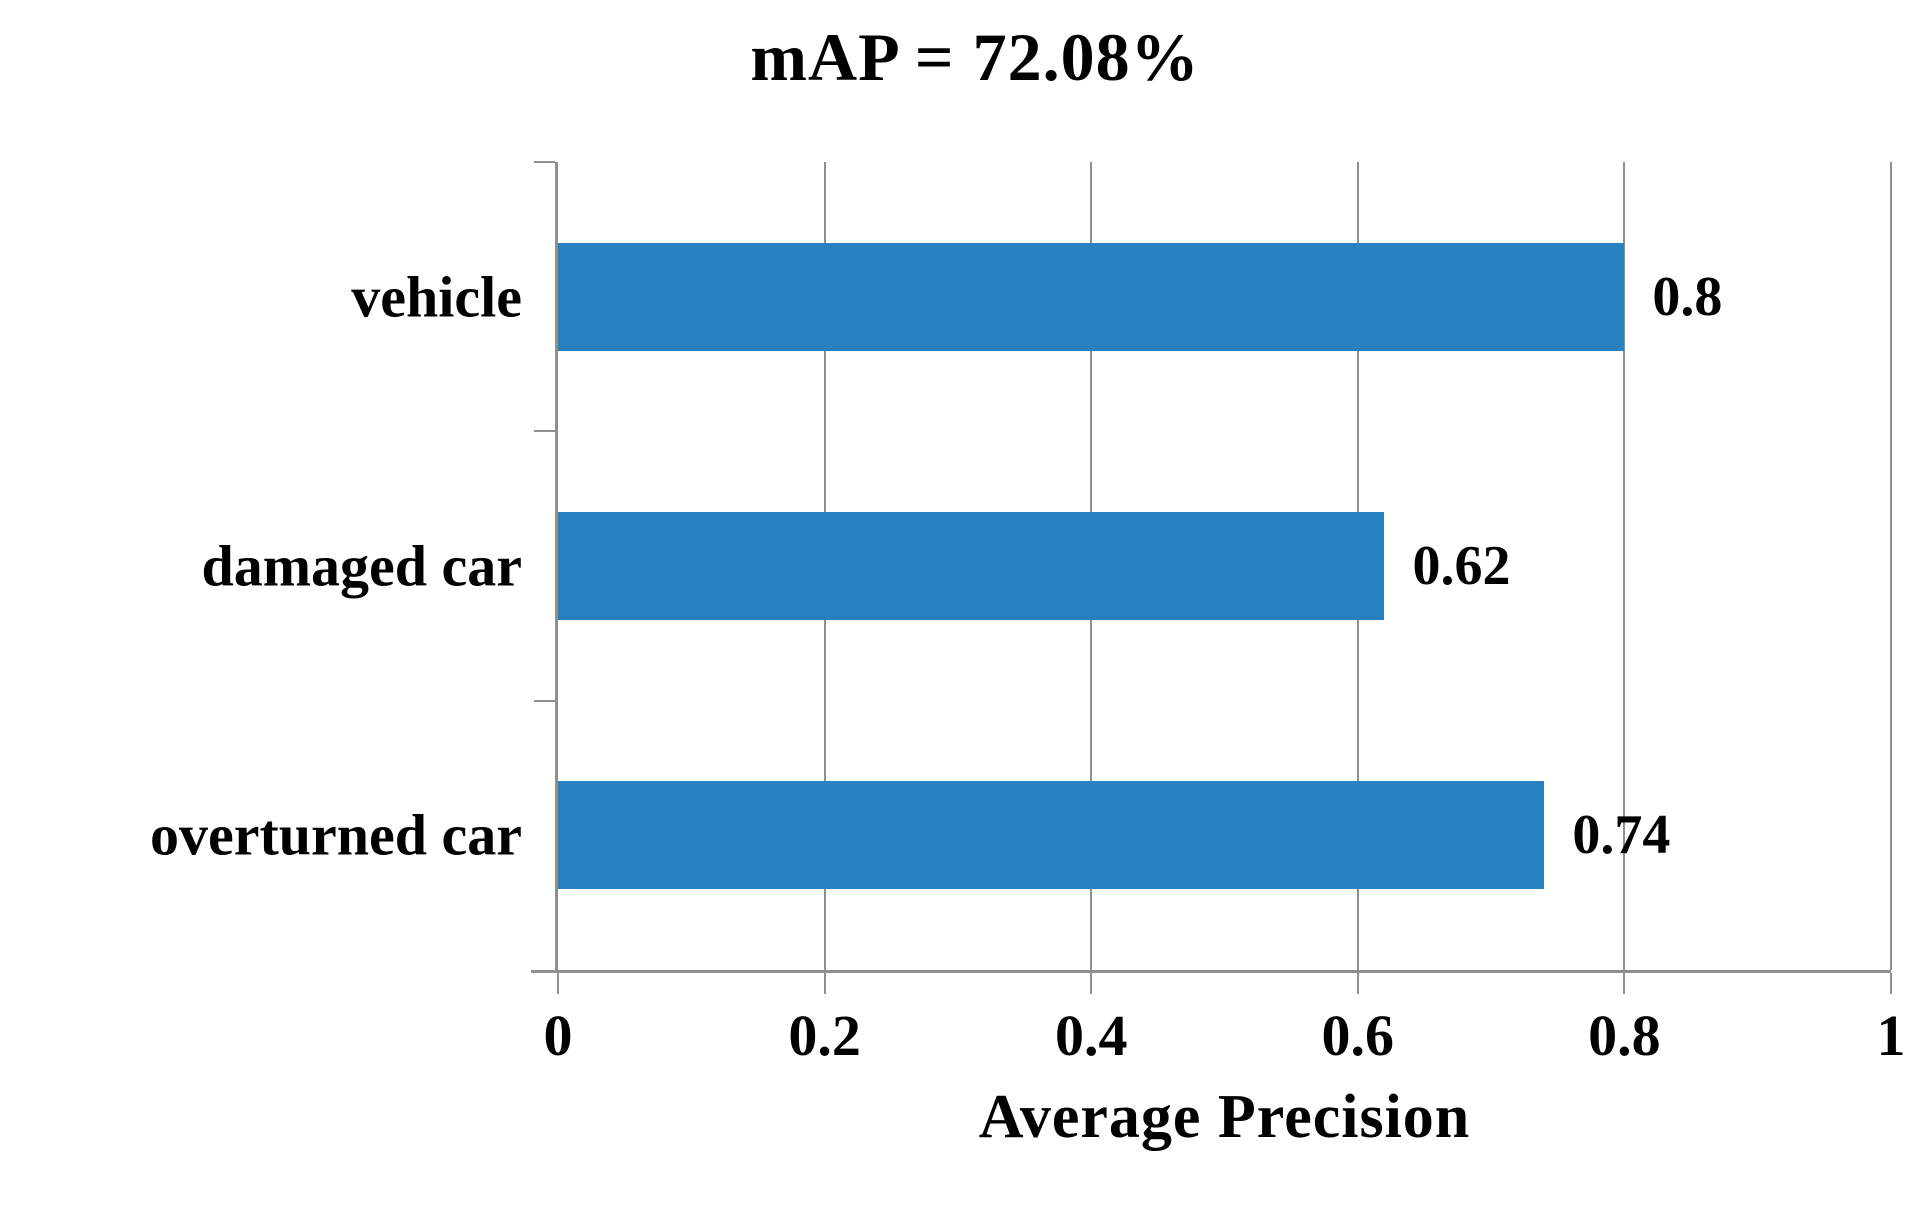 This screenshot has width=1932, height=1217. What do you see at coordinates (975, 57) in the screenshot?
I see `chart-title: mAP = 72.08%` at bounding box center [975, 57].